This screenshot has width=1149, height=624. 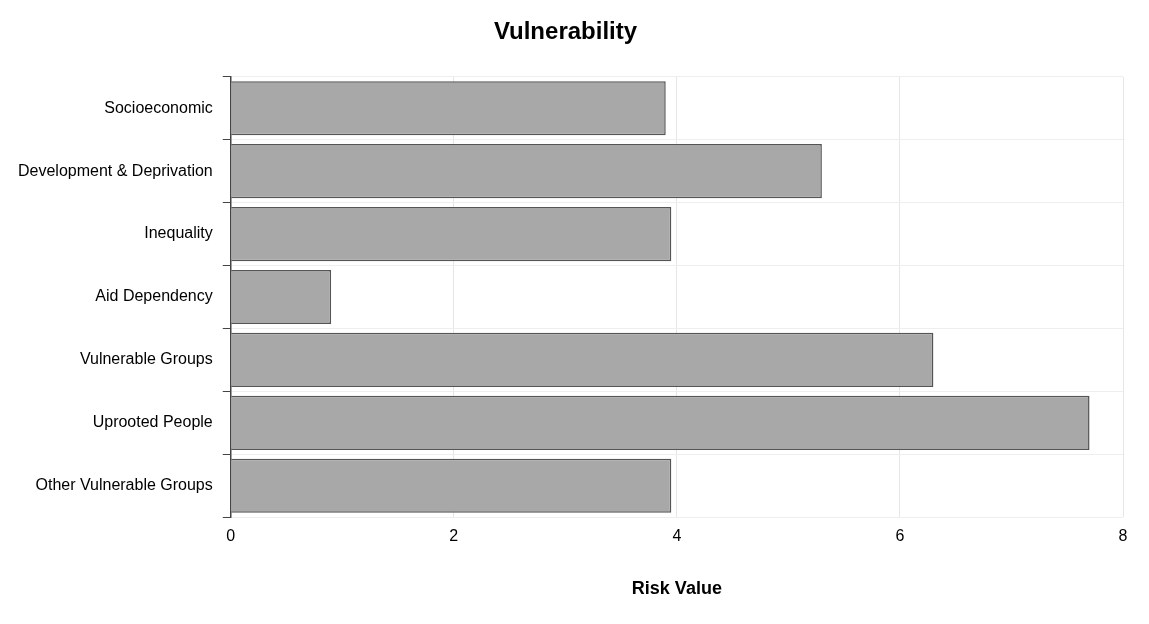 What do you see at coordinates (454, 536) in the screenshot?
I see `x-tick-label: 2` at bounding box center [454, 536].